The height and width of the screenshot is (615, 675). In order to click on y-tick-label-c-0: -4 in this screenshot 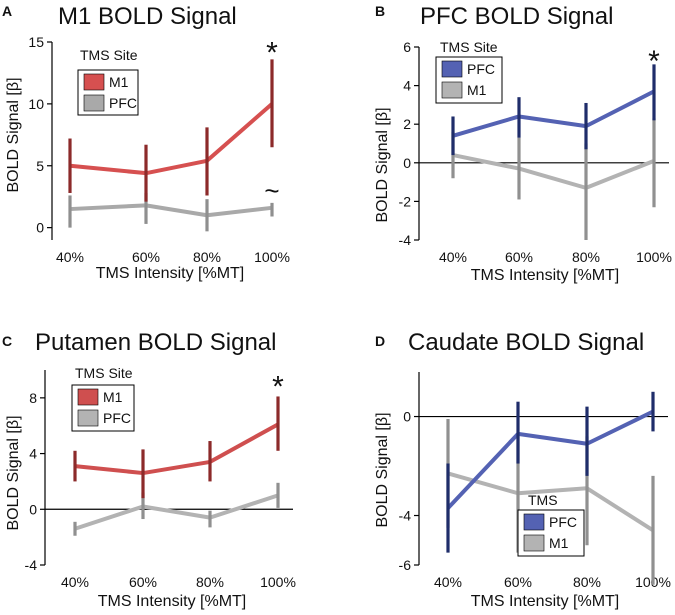, I will do `click(31, 565)`.